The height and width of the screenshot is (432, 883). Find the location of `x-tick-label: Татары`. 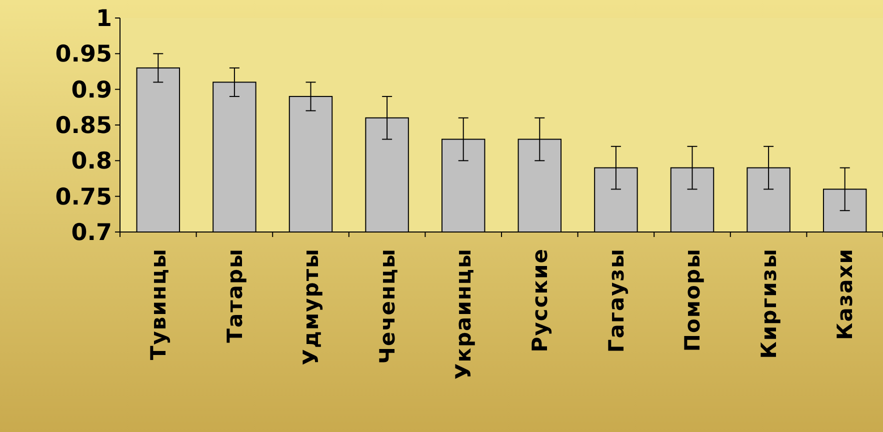

x-tick-label: Татары is located at coordinates (234, 295).